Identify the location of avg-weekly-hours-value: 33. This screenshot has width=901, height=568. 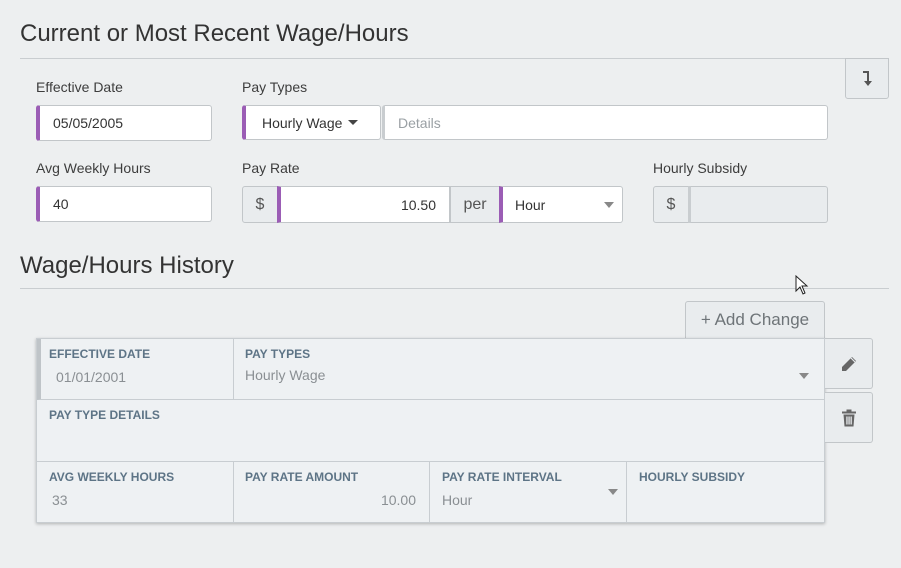
(60, 500).